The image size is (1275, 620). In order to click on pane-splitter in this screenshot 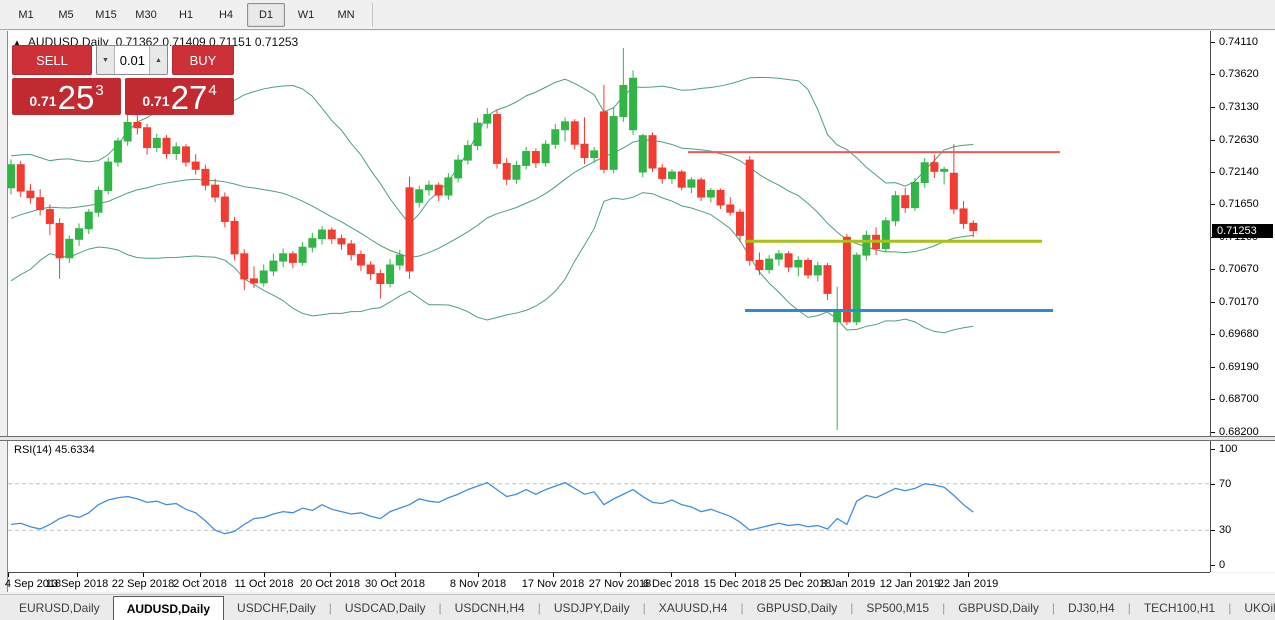, I will do `click(637, 438)`.